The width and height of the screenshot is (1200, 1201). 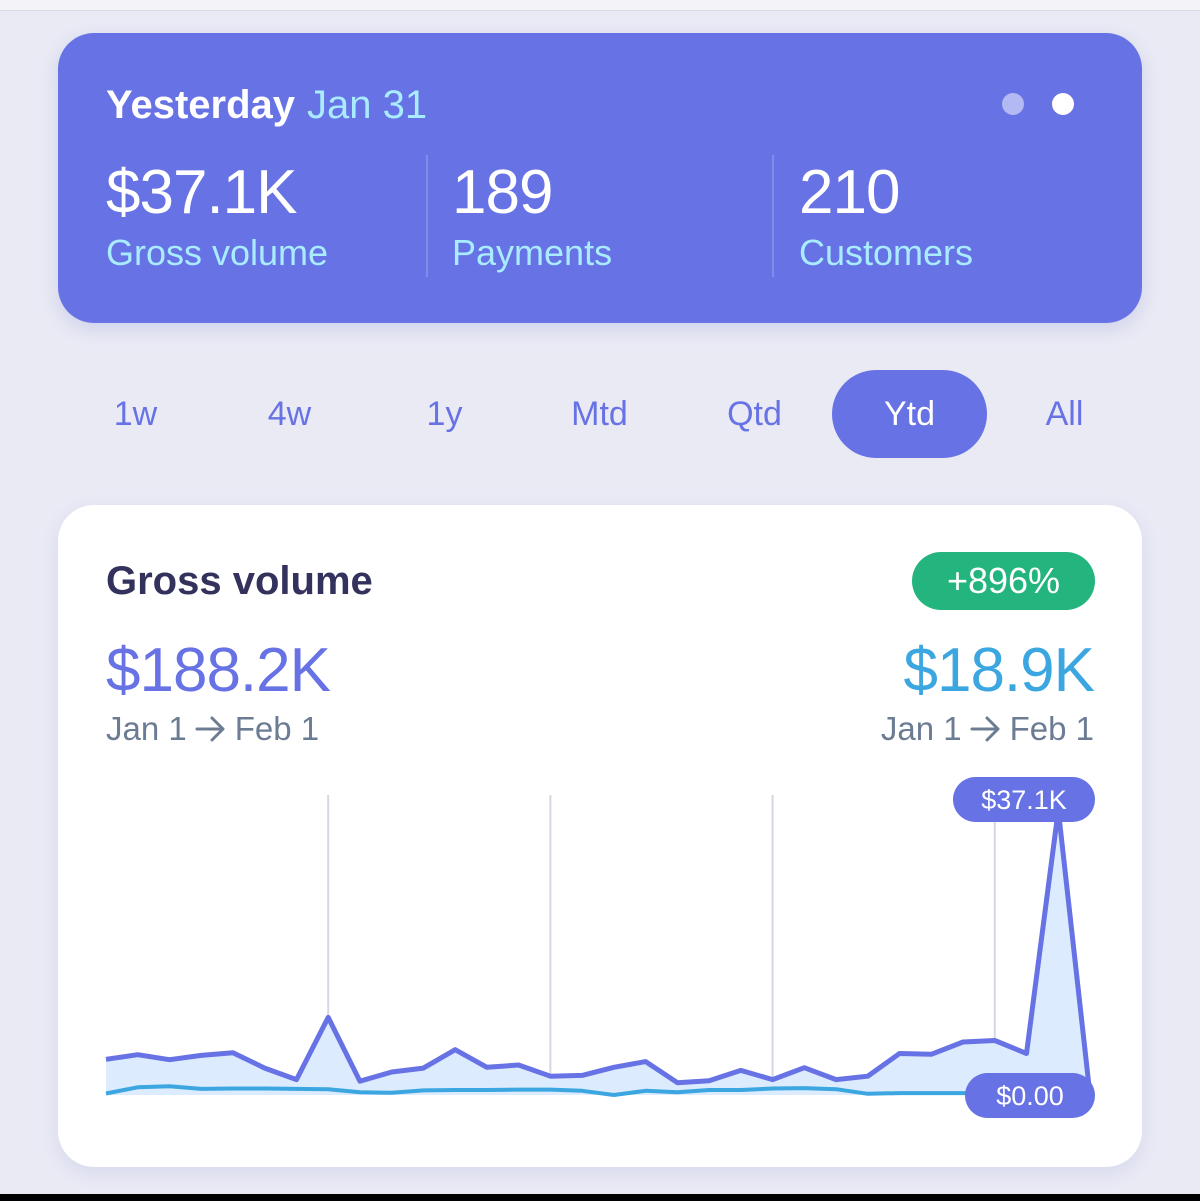 What do you see at coordinates (600, 5) in the screenshot?
I see `status-strip` at bounding box center [600, 5].